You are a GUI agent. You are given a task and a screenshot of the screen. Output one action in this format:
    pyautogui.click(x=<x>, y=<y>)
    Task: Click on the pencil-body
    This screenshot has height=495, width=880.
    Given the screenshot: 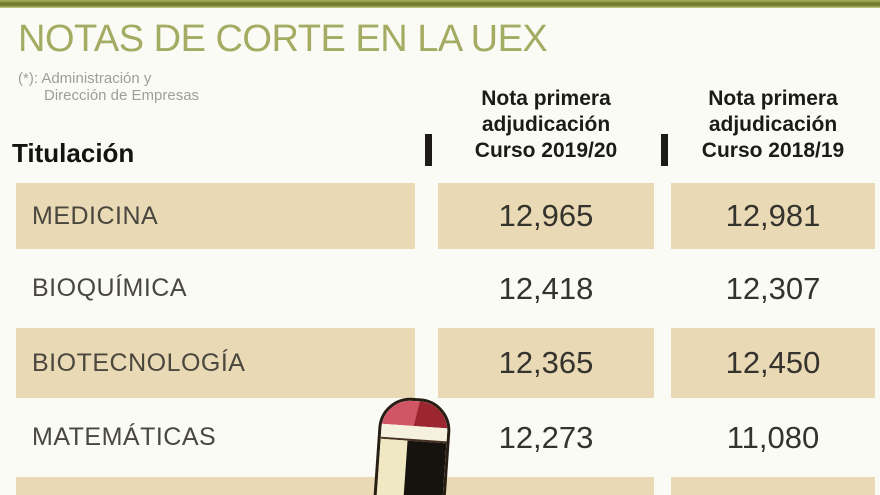 What is the action you would take?
    pyautogui.click(x=410, y=466)
    